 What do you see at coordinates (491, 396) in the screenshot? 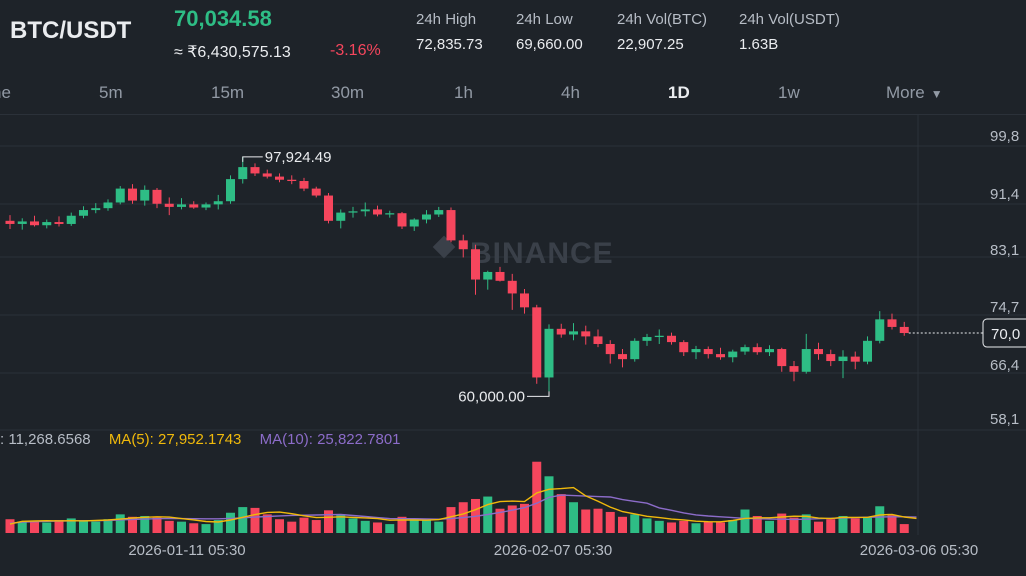
I see `low-label: 60,000.00` at bounding box center [491, 396].